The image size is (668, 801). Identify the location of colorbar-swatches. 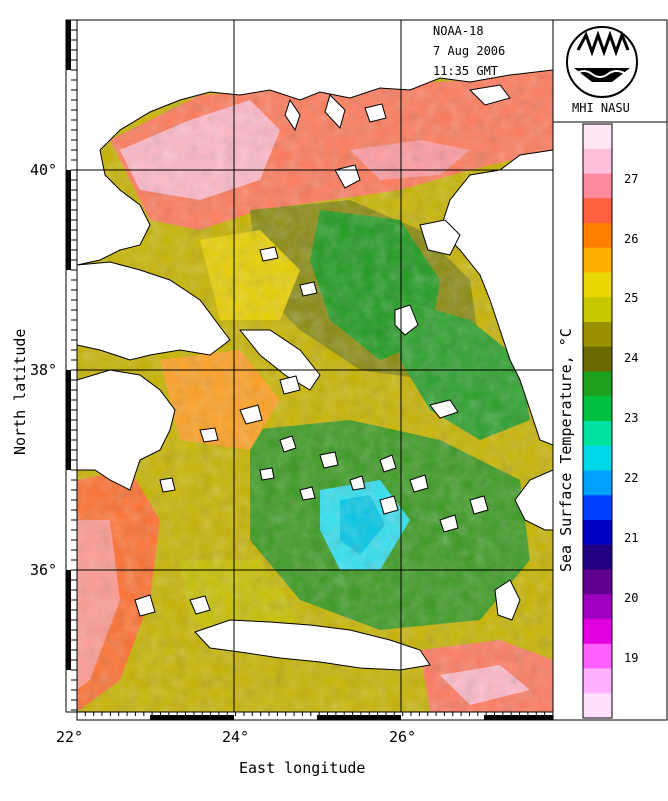
(597, 421).